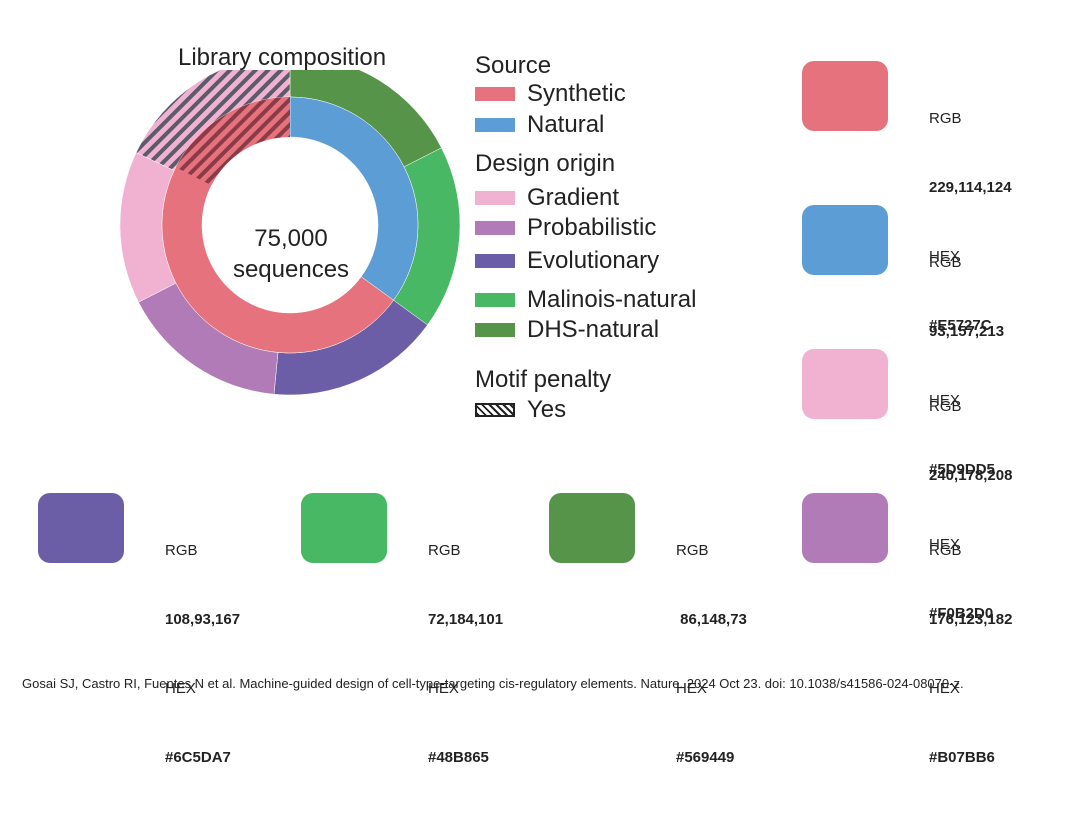 The width and height of the screenshot is (1080, 815). Describe the element at coordinates (198, 757) in the screenshot. I see `swatch-hex-value: #6C5DA7` at that location.